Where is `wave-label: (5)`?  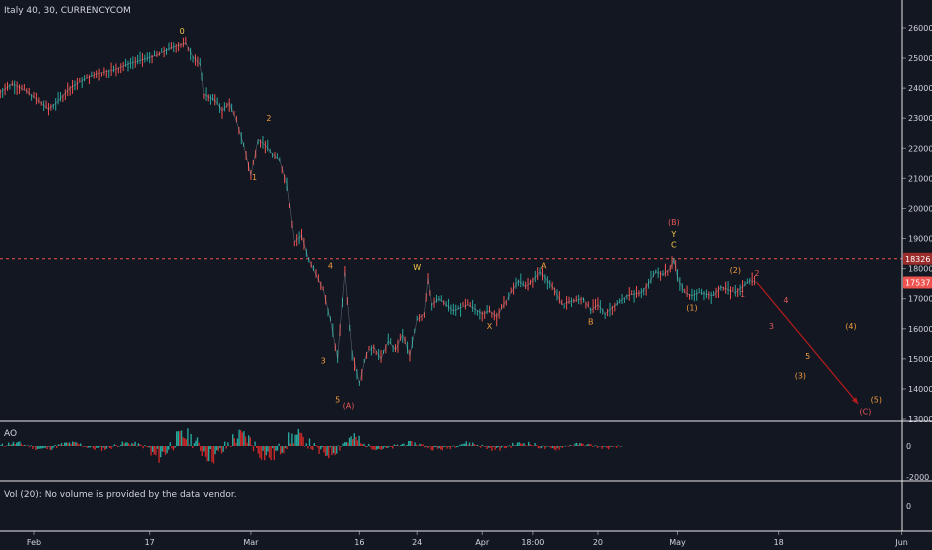 wave-label: (5) is located at coordinates (876, 399).